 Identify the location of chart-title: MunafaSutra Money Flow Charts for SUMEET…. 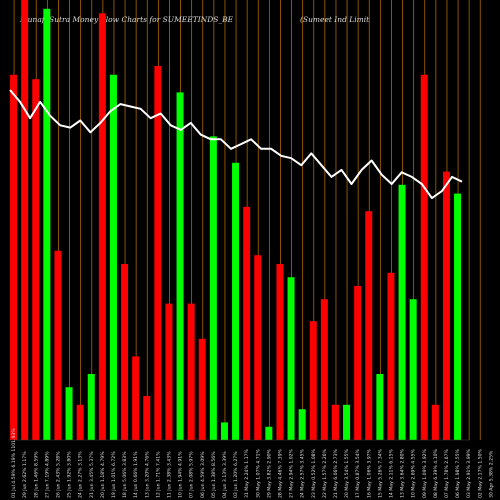
(126, 19).